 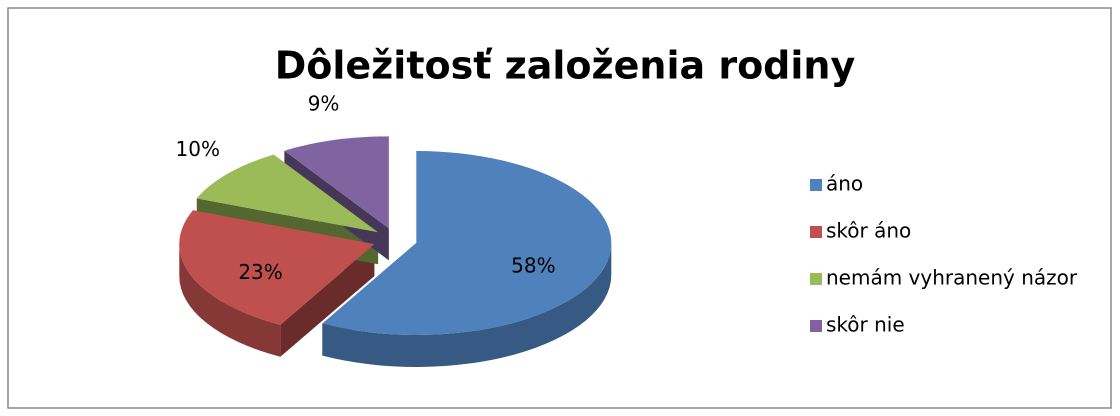 I want to click on legend-label: skôr áno, so click(x=868, y=231).